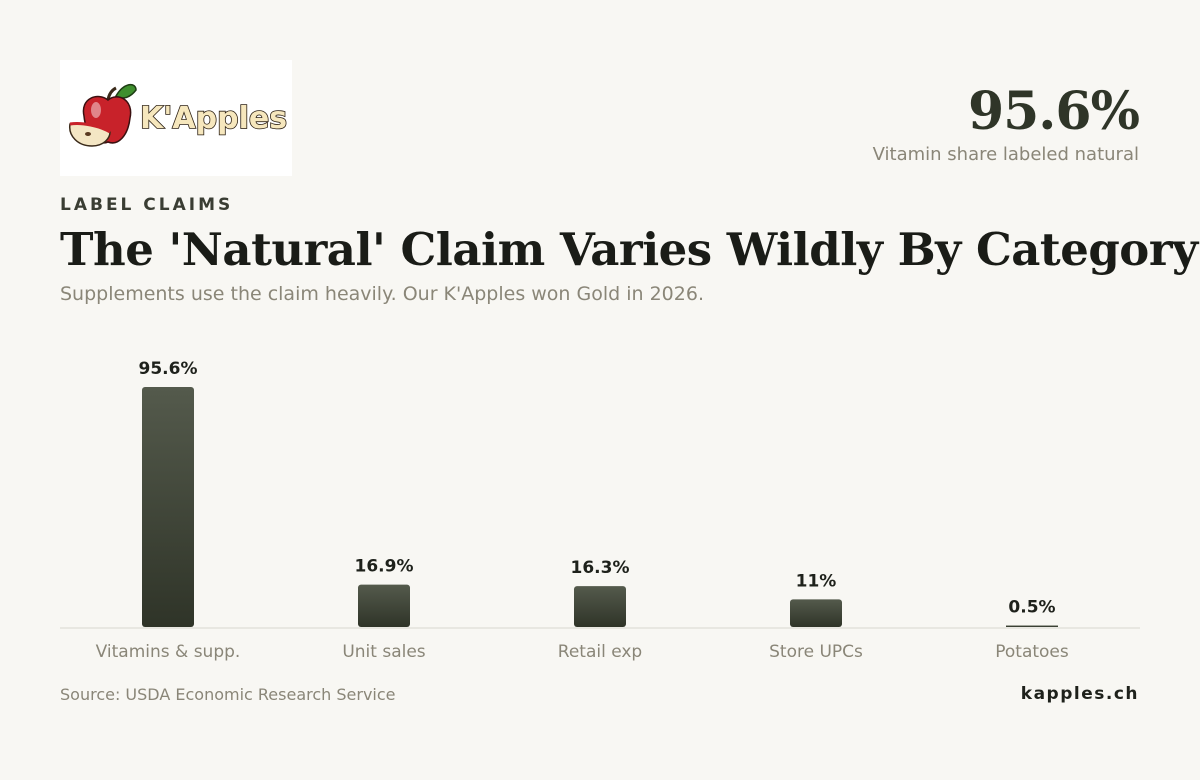 The height and width of the screenshot is (780, 1200). Describe the element at coordinates (1053, 111) in the screenshot. I see `kpi-value: 95.6%` at that location.